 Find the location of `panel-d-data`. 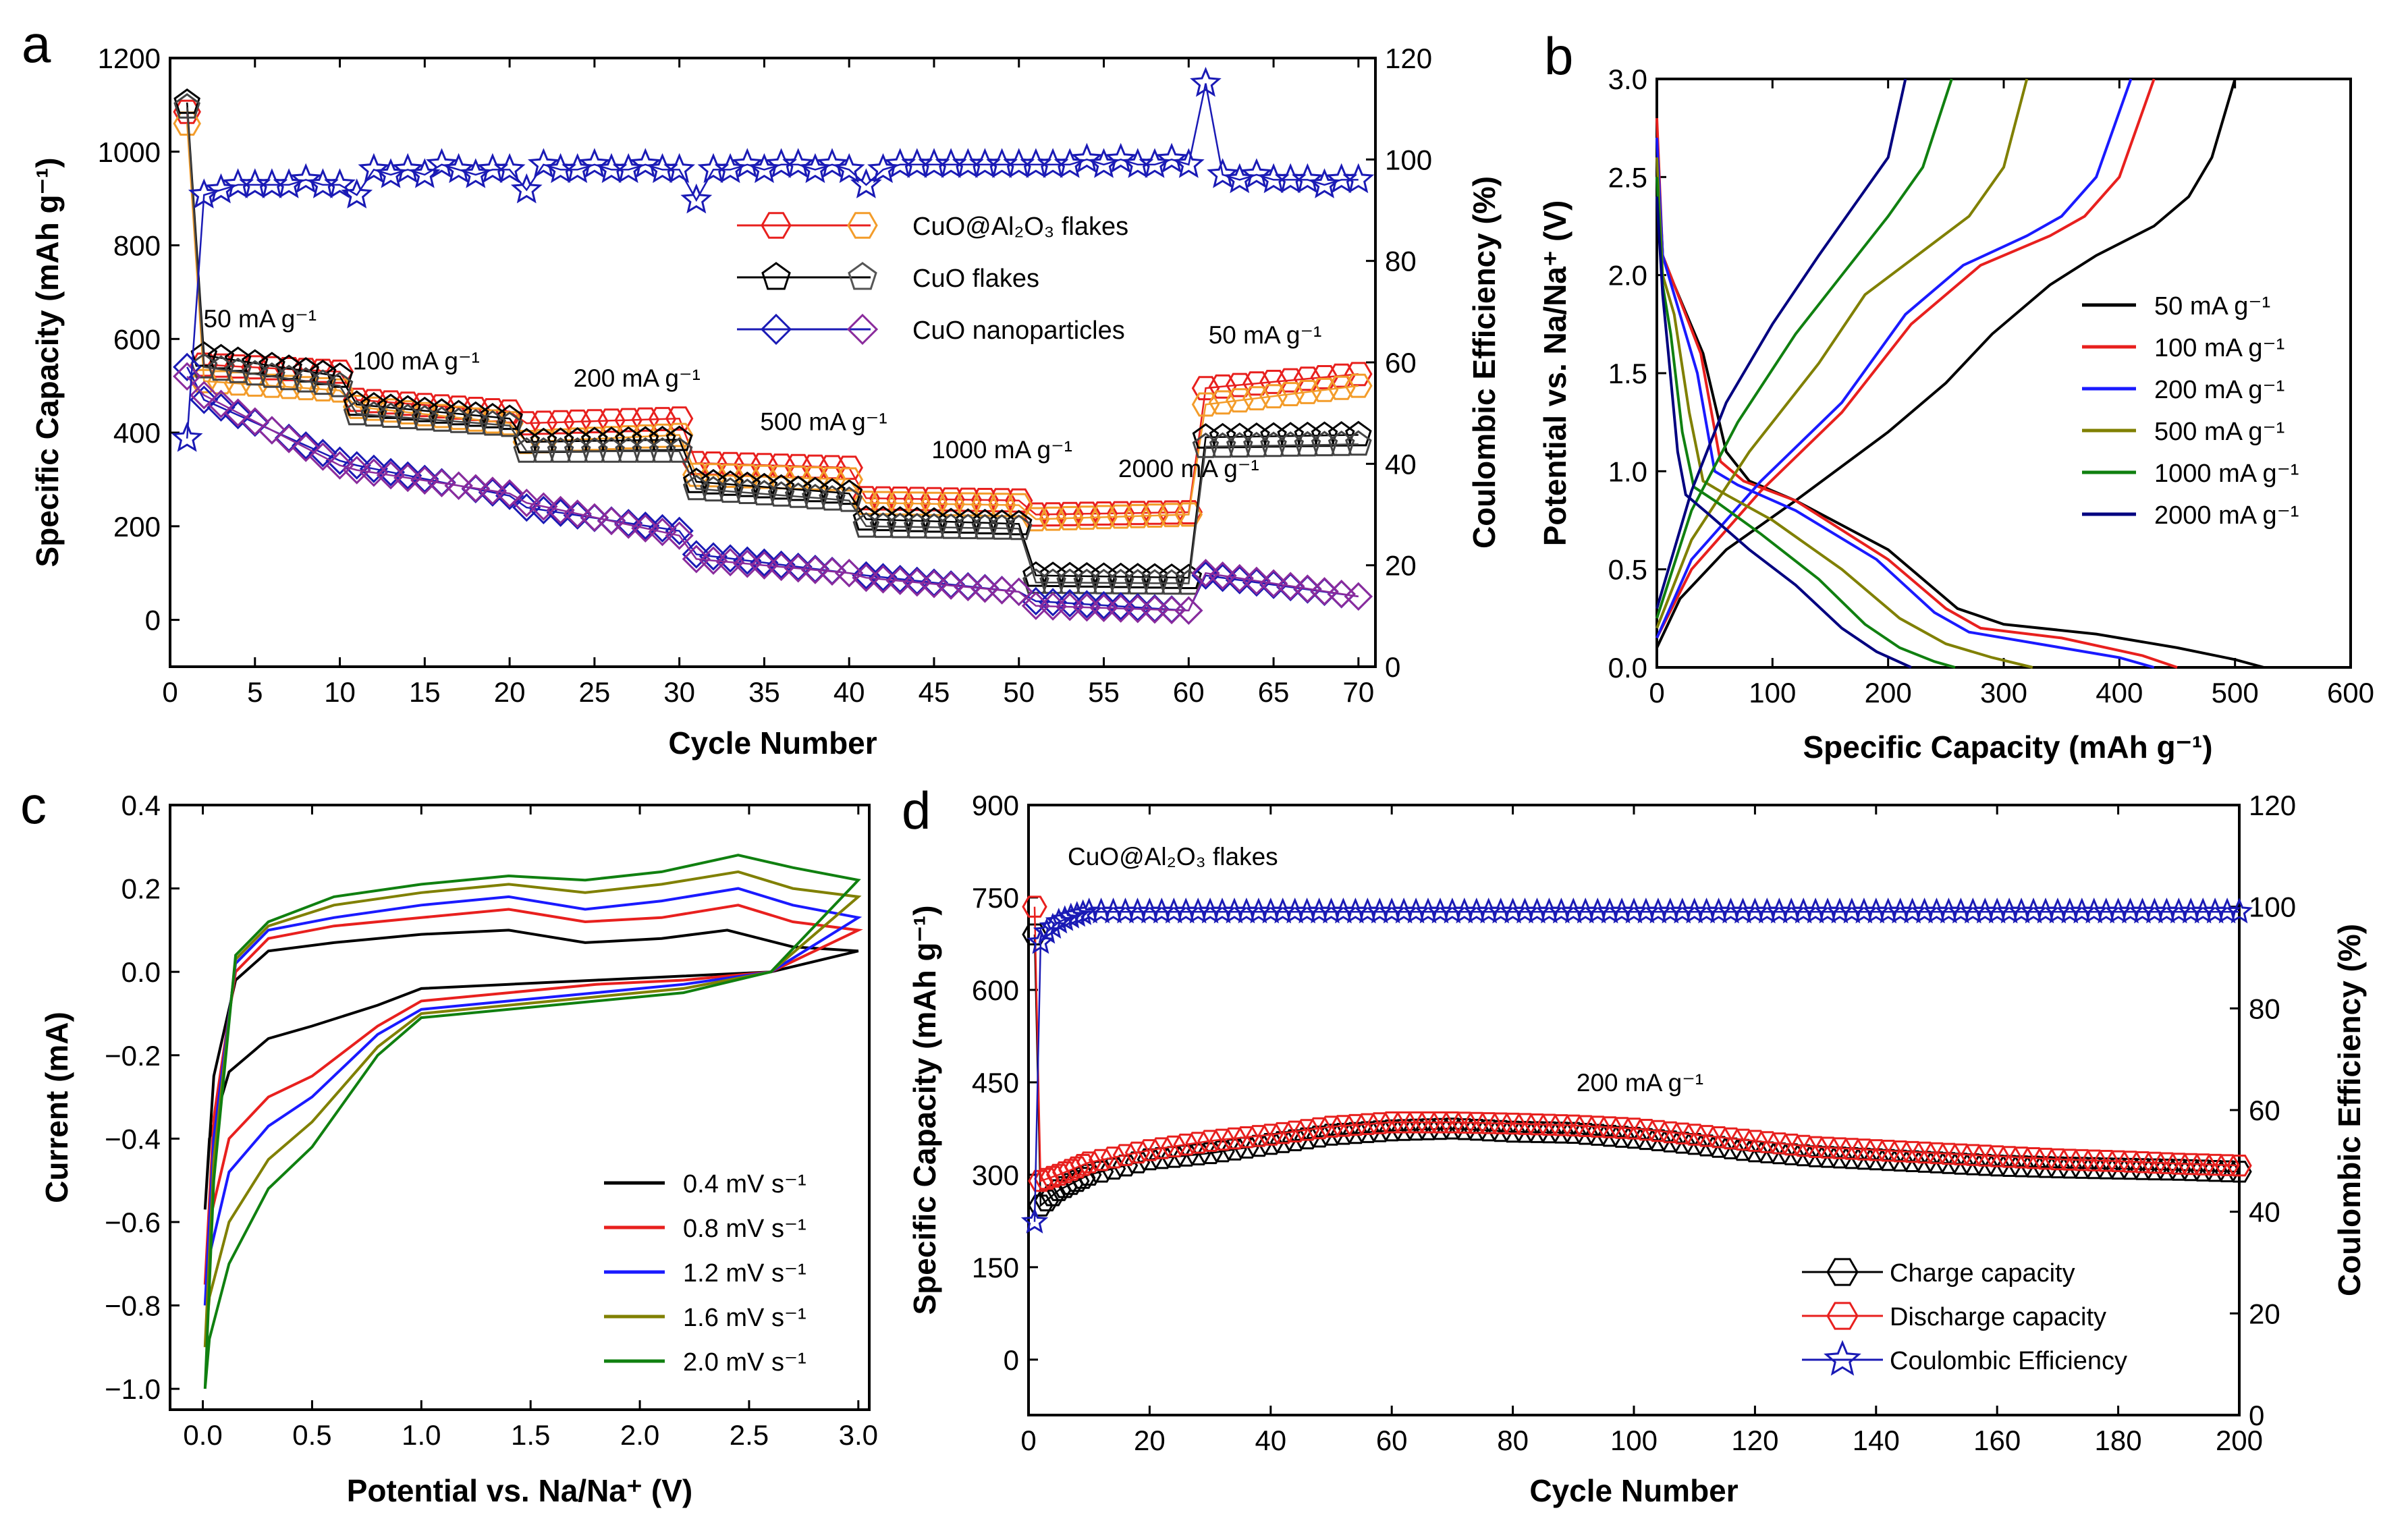

panel-d-data is located at coordinates (1636, 1064).